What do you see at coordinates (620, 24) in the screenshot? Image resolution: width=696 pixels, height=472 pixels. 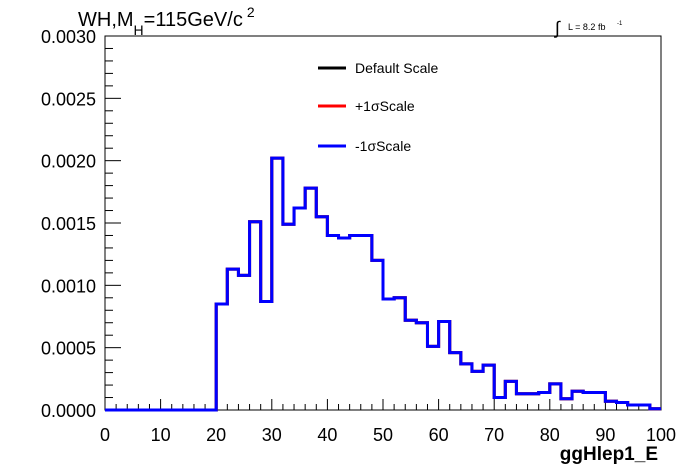 I see `luminosity-superscript: -1` at bounding box center [620, 24].